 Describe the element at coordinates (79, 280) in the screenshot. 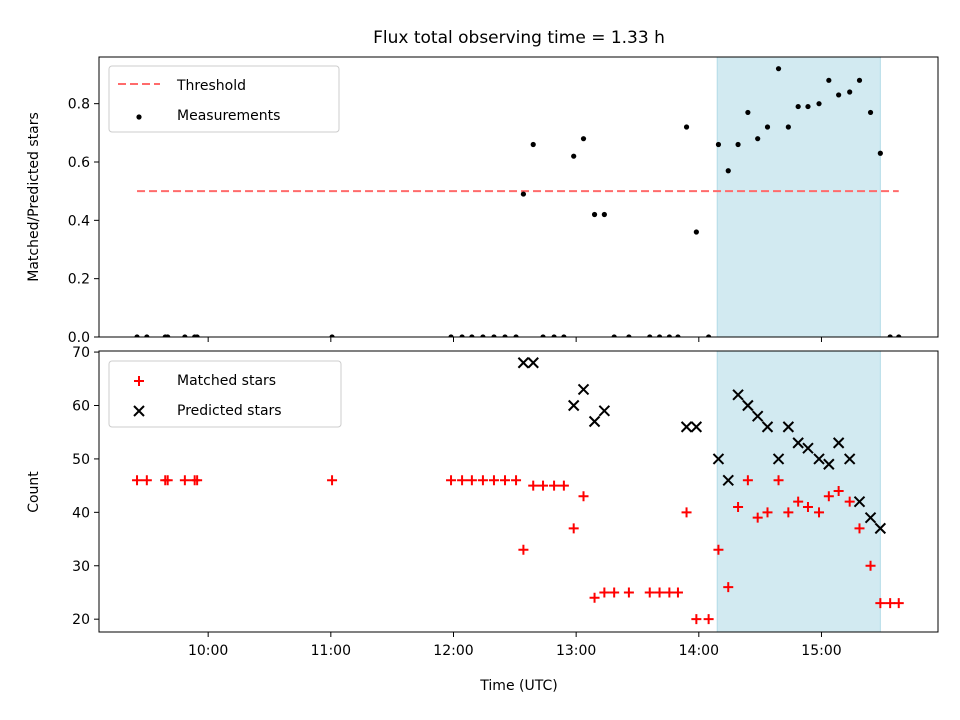

I see `top-y-tick-label: 0.2` at that location.